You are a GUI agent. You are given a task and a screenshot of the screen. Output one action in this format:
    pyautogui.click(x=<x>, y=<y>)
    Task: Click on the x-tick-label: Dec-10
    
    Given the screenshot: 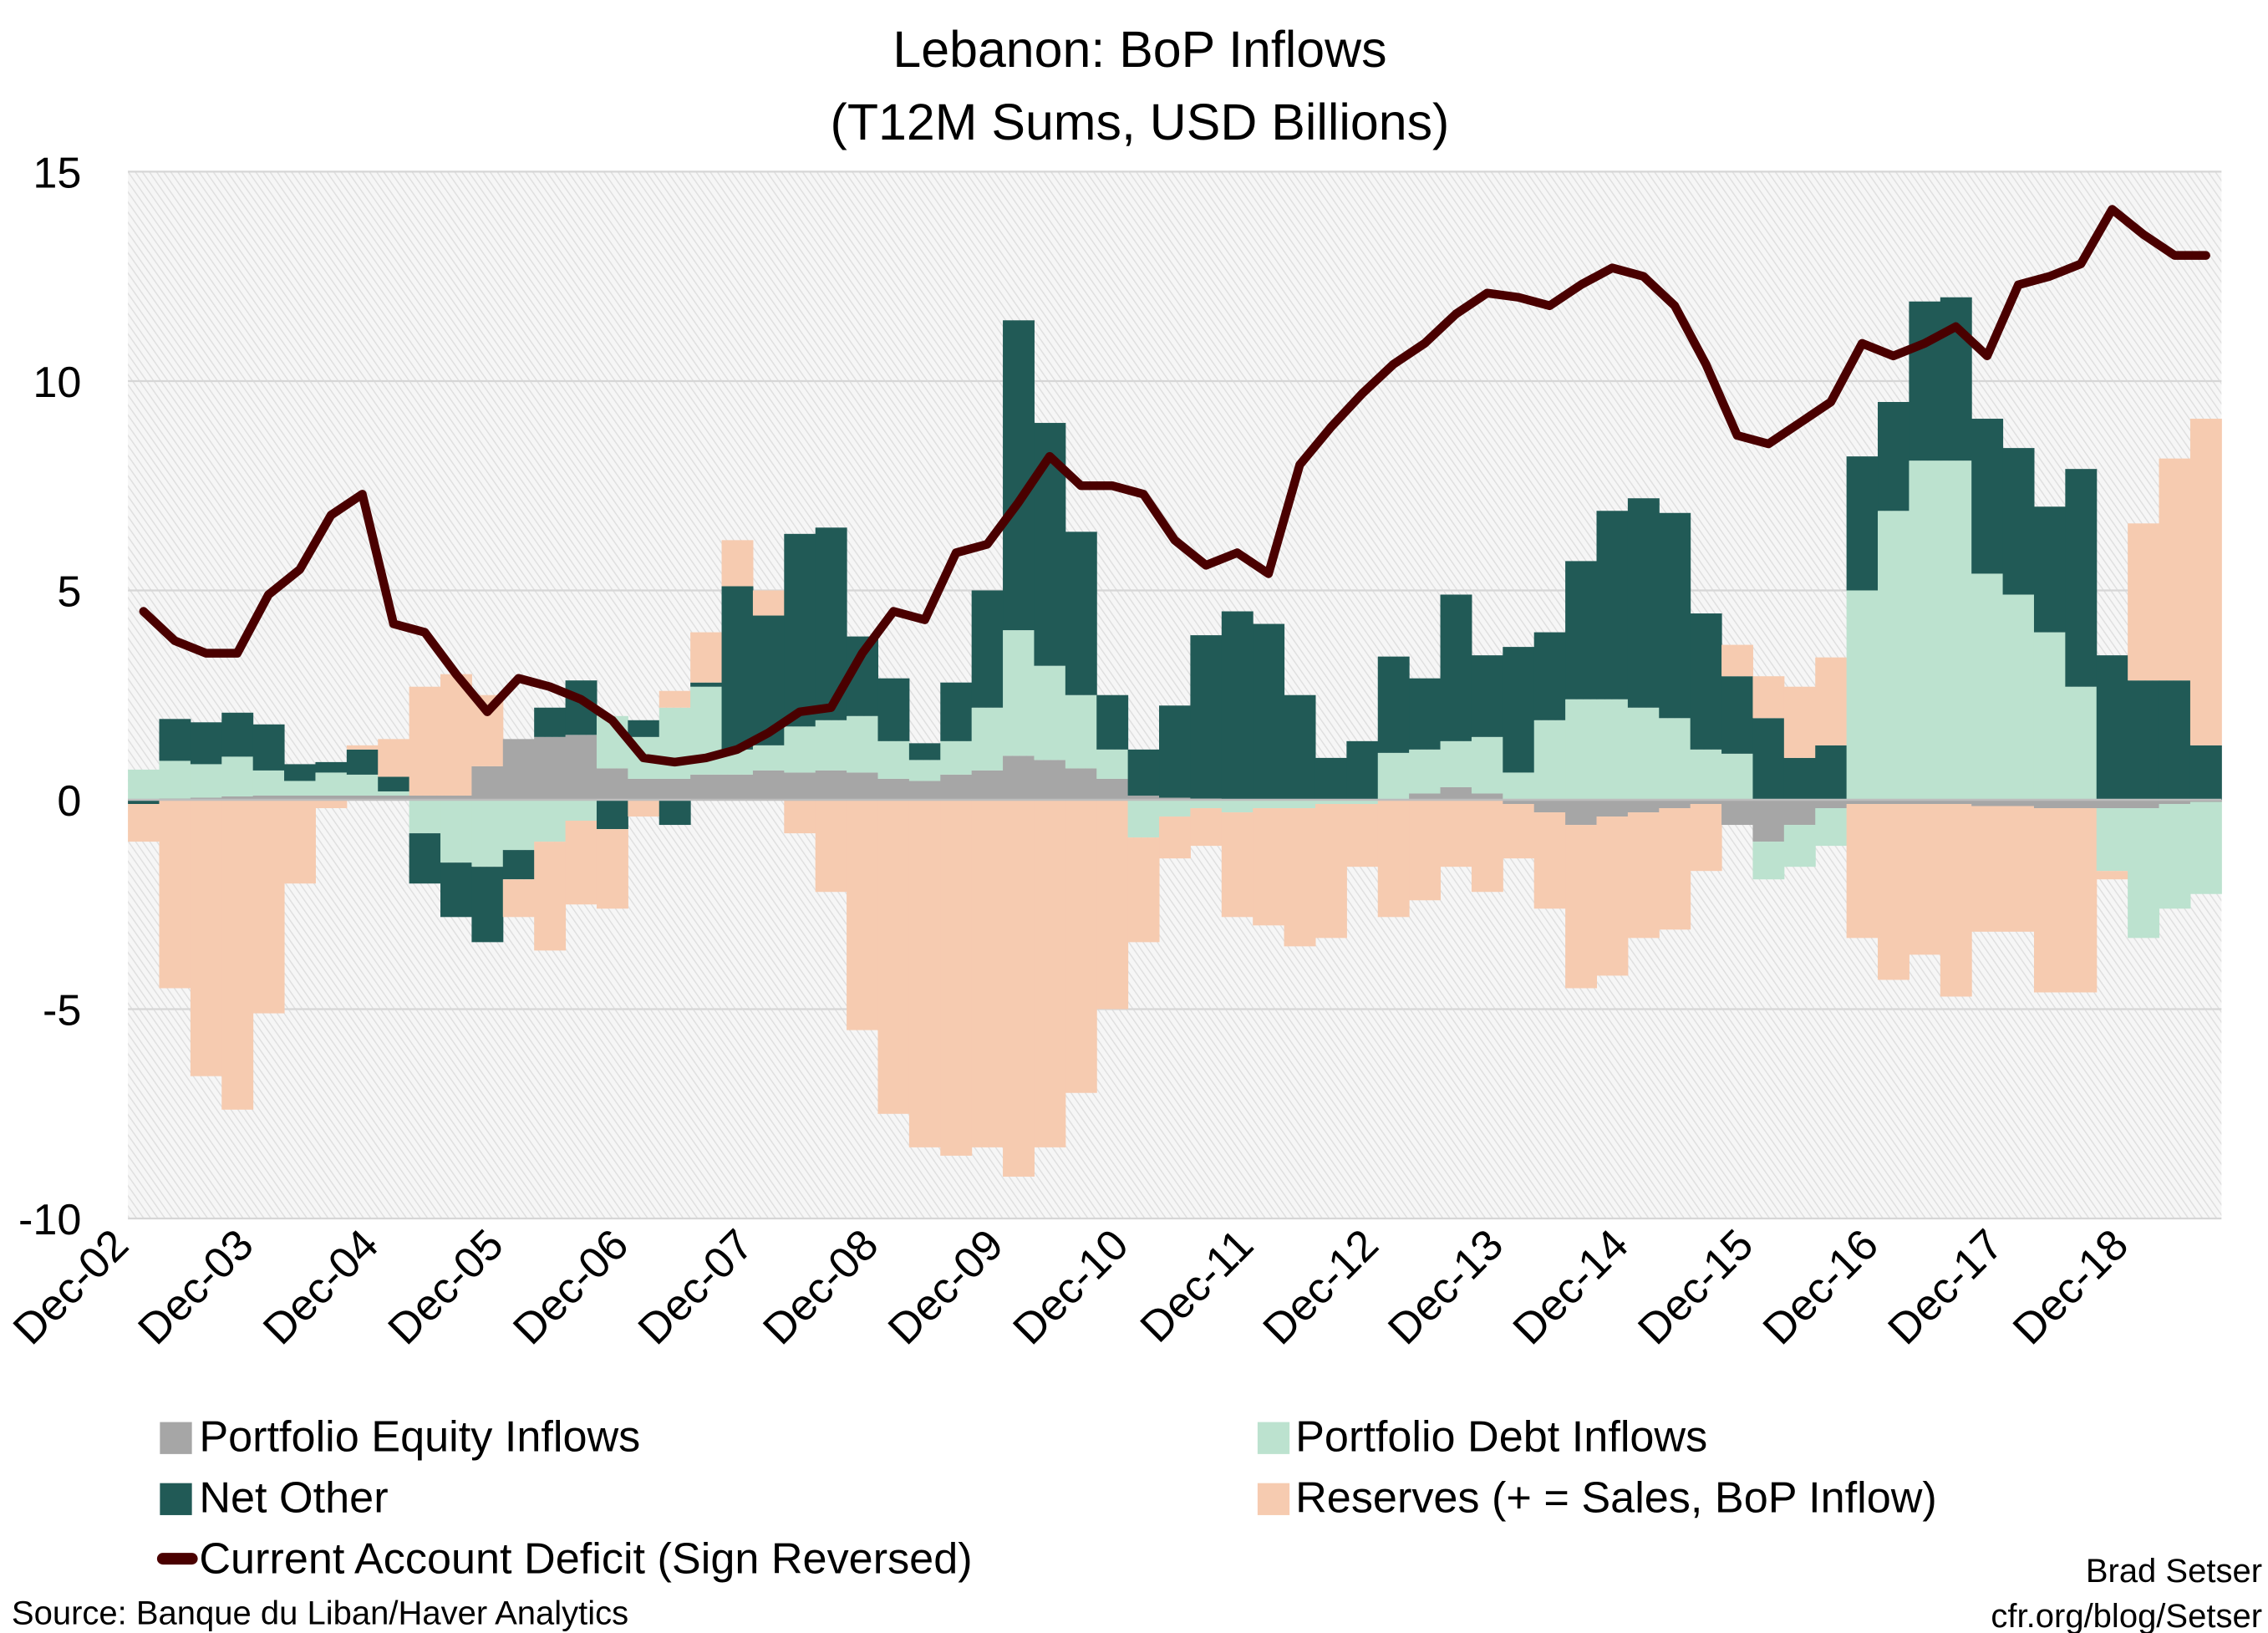 What is the action you would take?
    pyautogui.click(x=1071, y=1287)
    